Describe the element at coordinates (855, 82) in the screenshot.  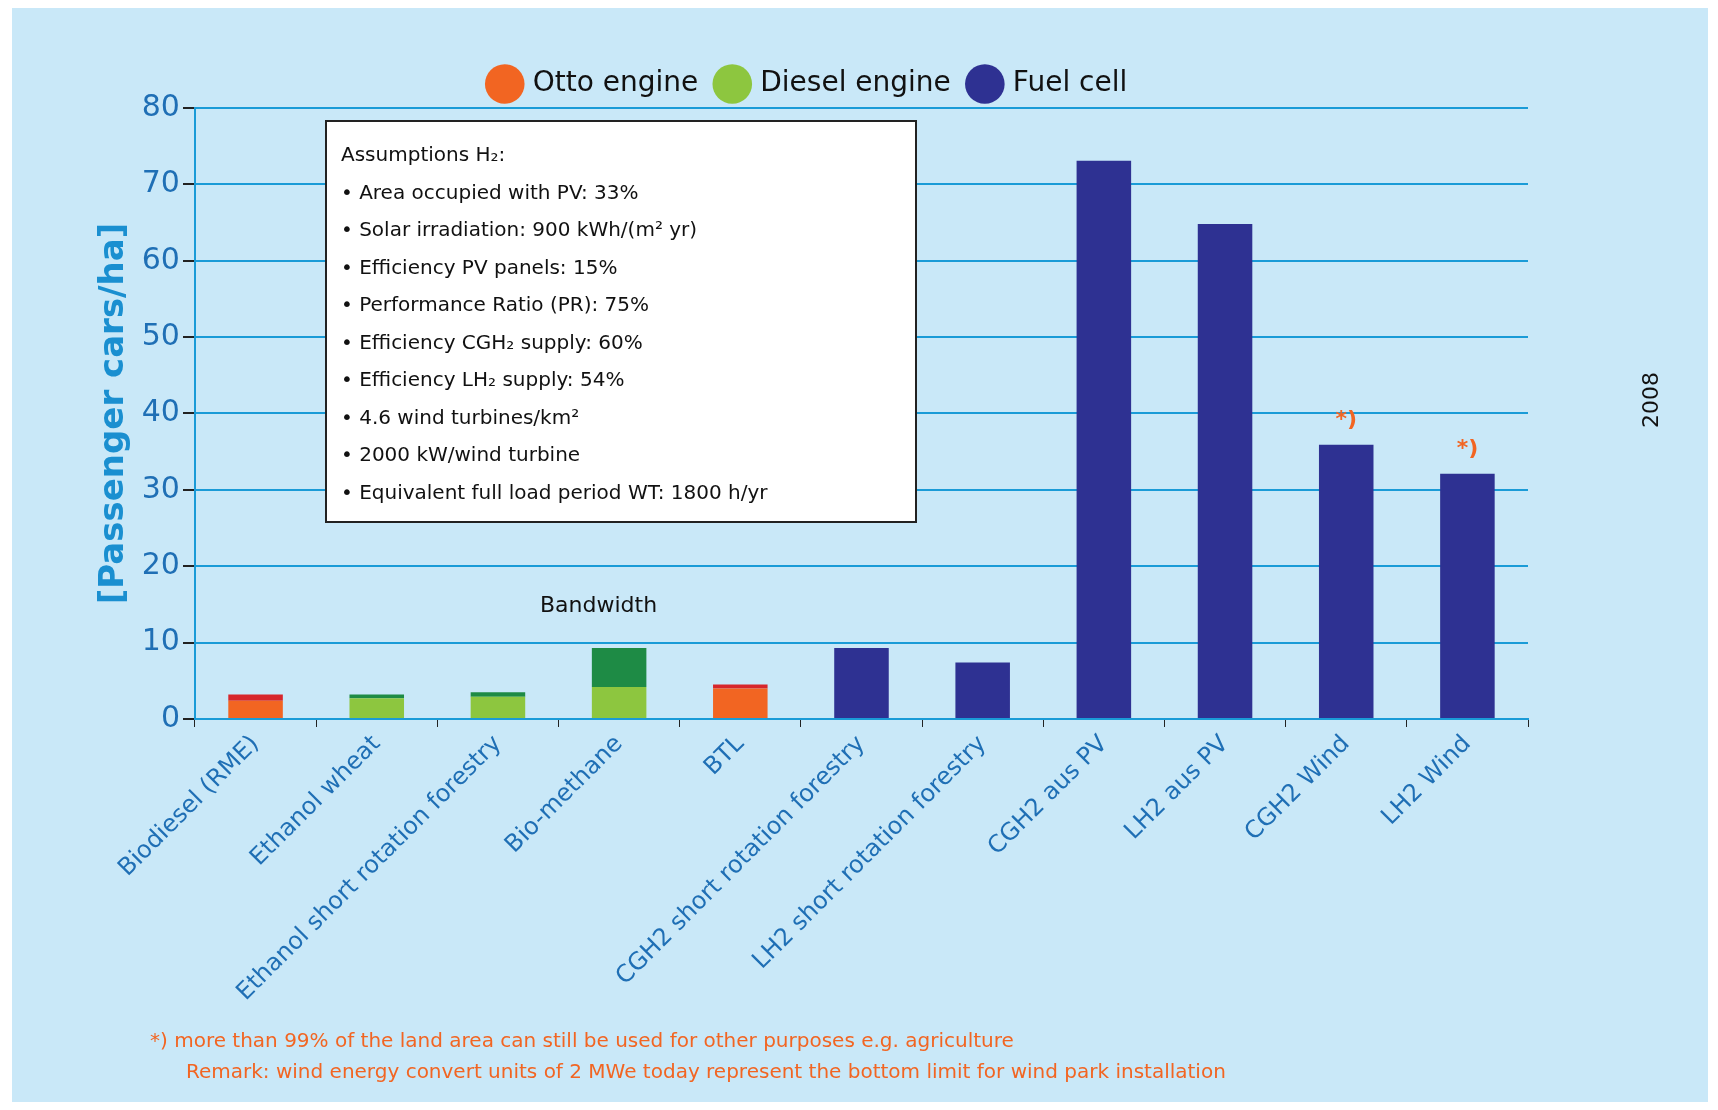
I see `legend-label: Diesel engine` at that location.